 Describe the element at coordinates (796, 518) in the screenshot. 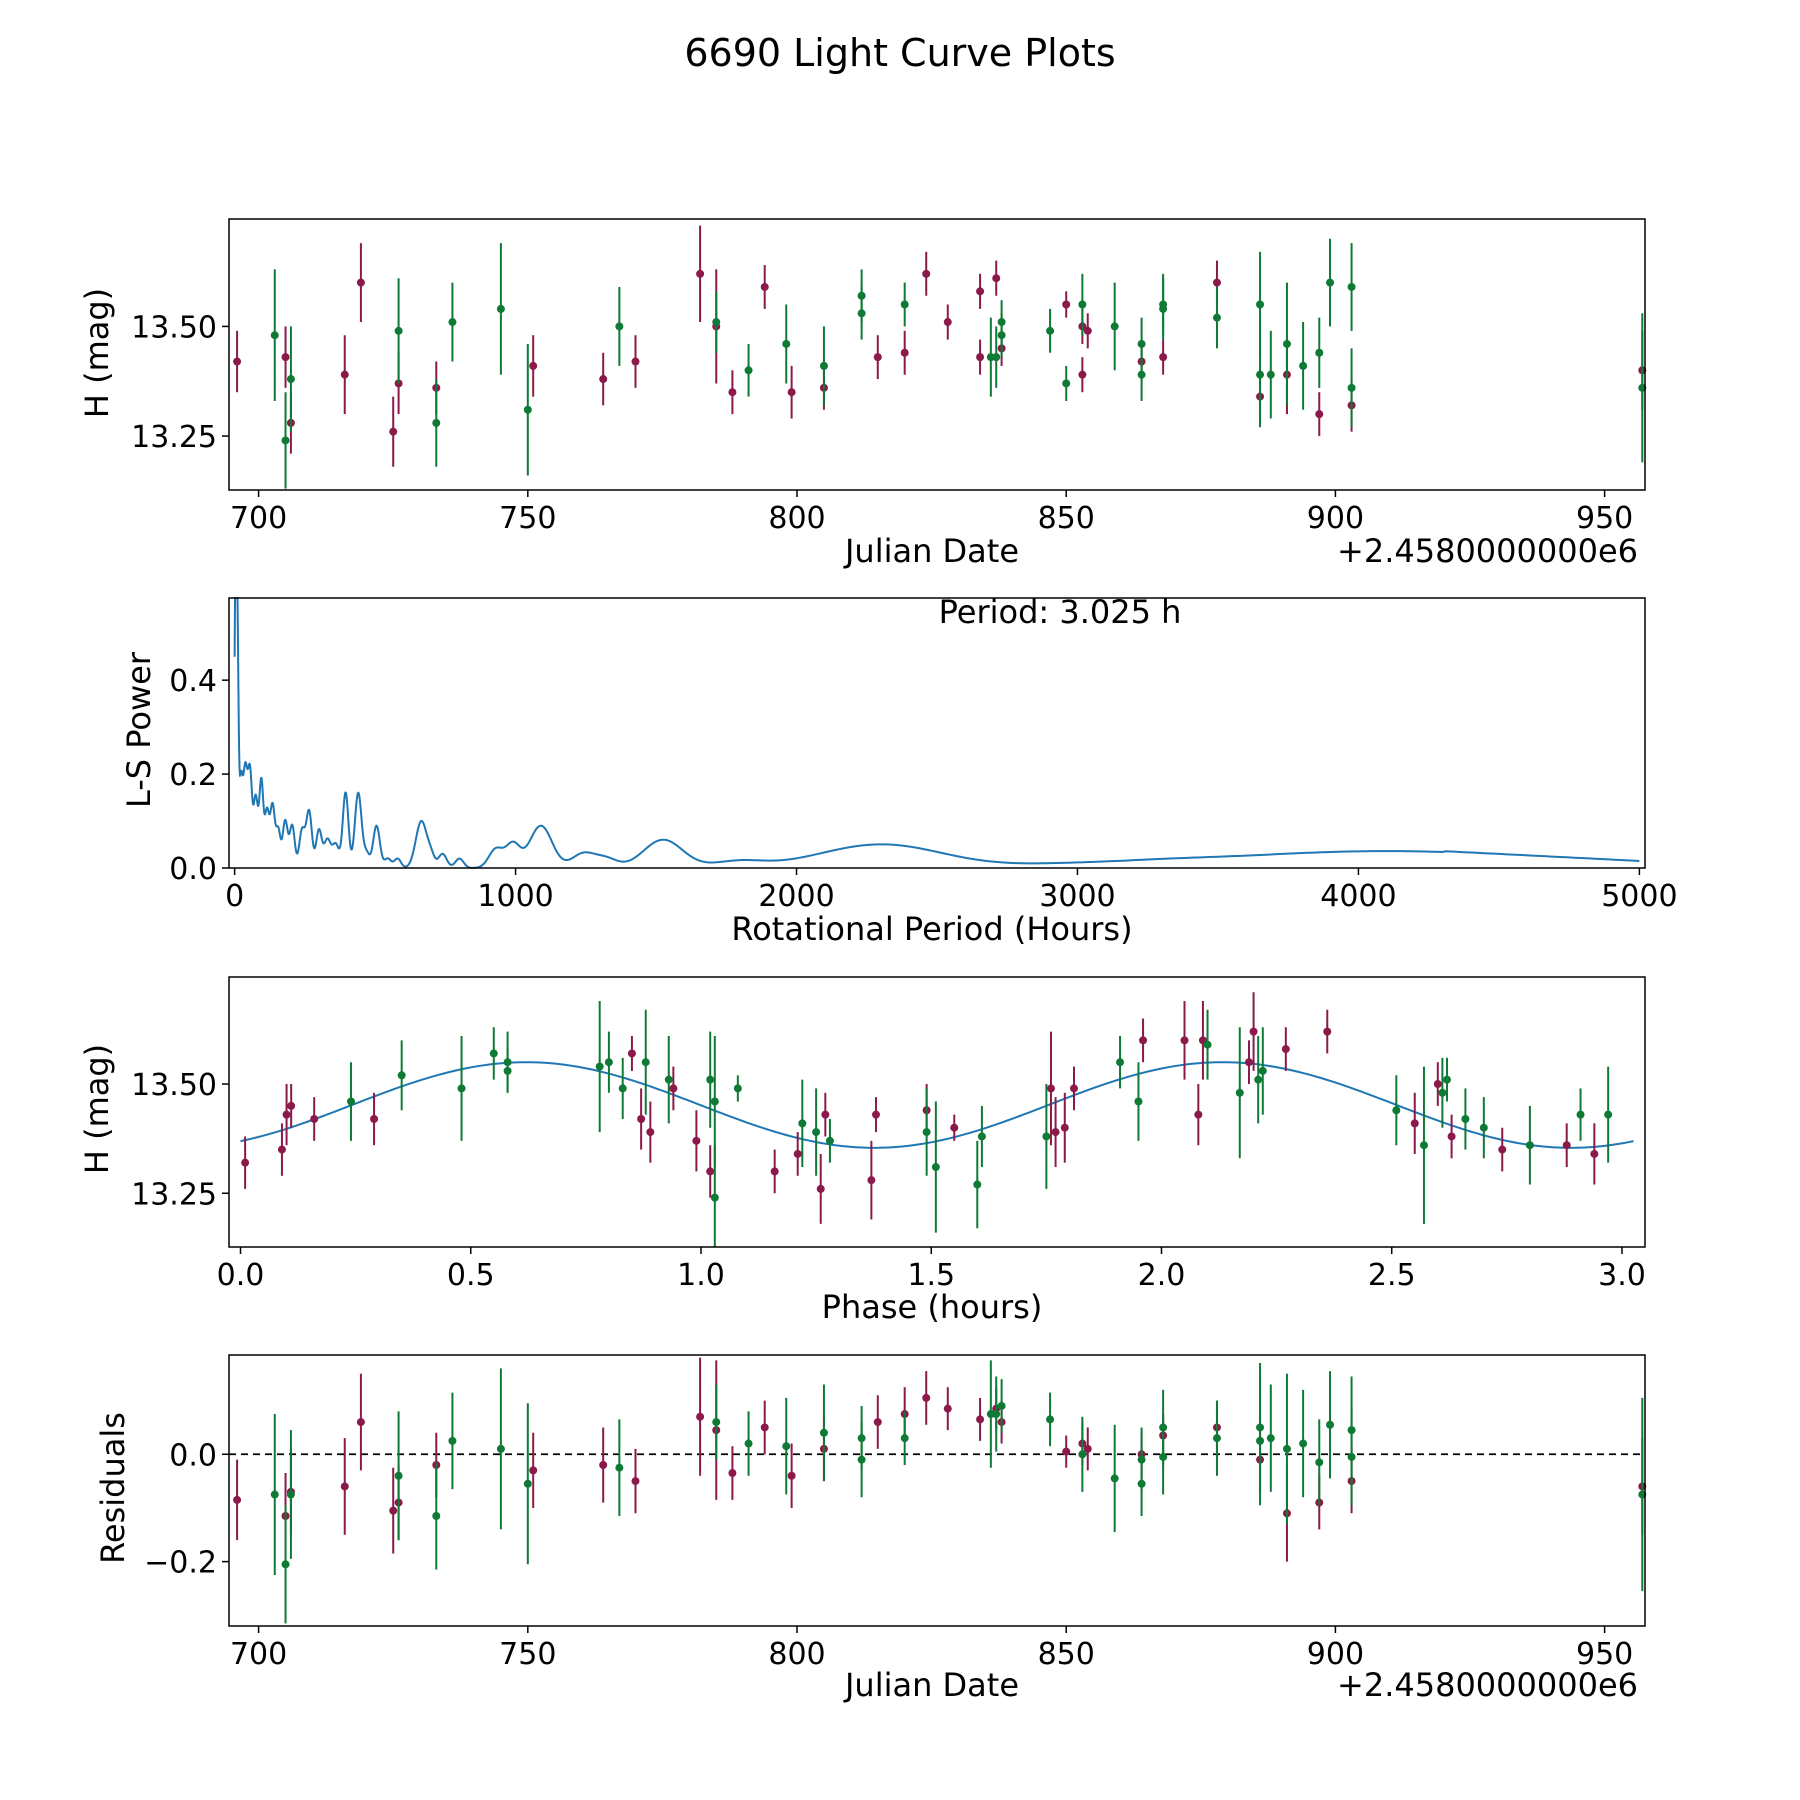

I see `lightcurve-xtick-label: 800` at that location.